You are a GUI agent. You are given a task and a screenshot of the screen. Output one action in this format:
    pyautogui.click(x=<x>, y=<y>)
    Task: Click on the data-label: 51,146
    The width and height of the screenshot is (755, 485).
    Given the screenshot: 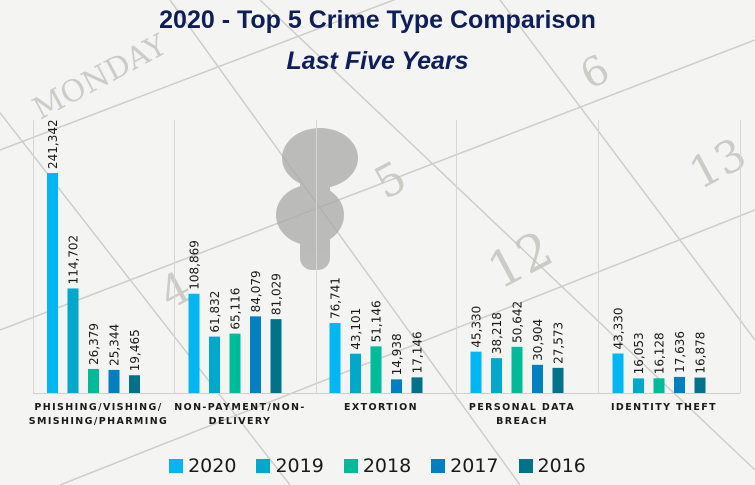 What is the action you would take?
    pyautogui.click(x=377, y=321)
    